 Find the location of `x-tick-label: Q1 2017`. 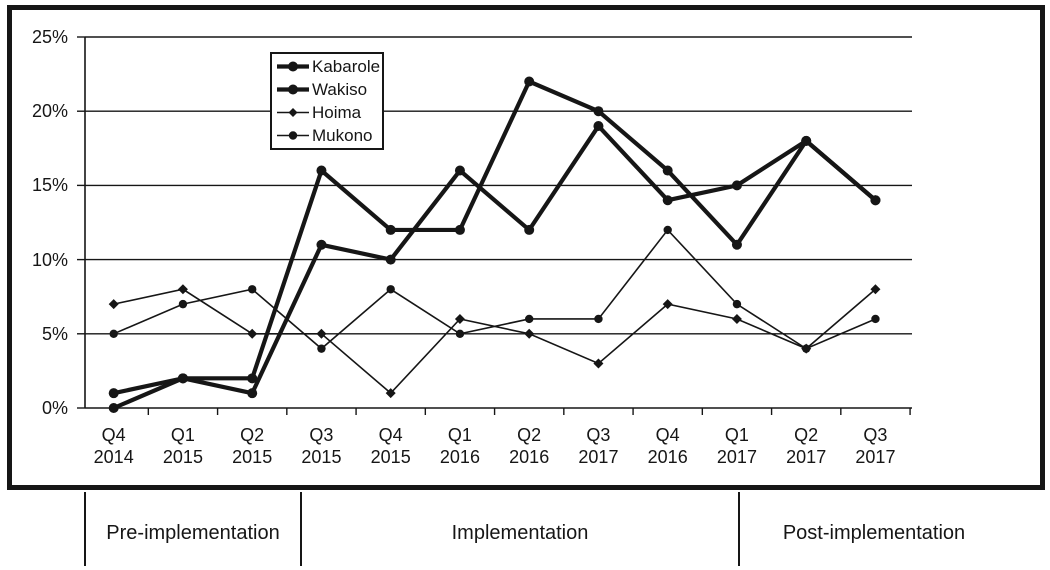

x-tick-label: Q1 2017 is located at coordinates (737, 446).